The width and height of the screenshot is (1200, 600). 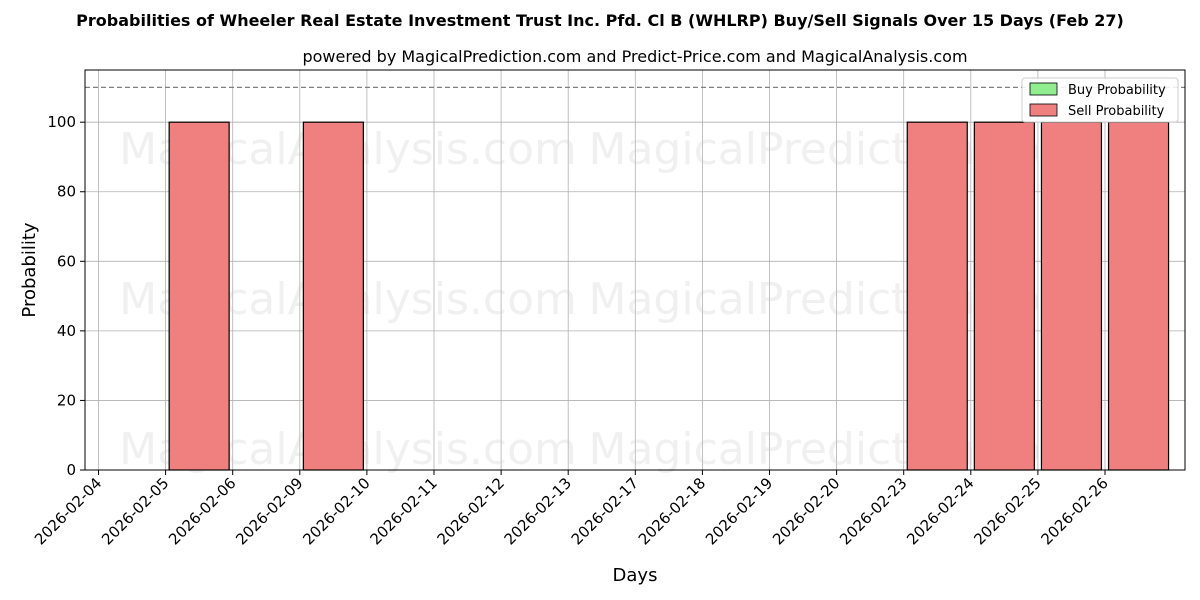 I want to click on x-tick-label: 2026-02-06, so click(x=202, y=511).